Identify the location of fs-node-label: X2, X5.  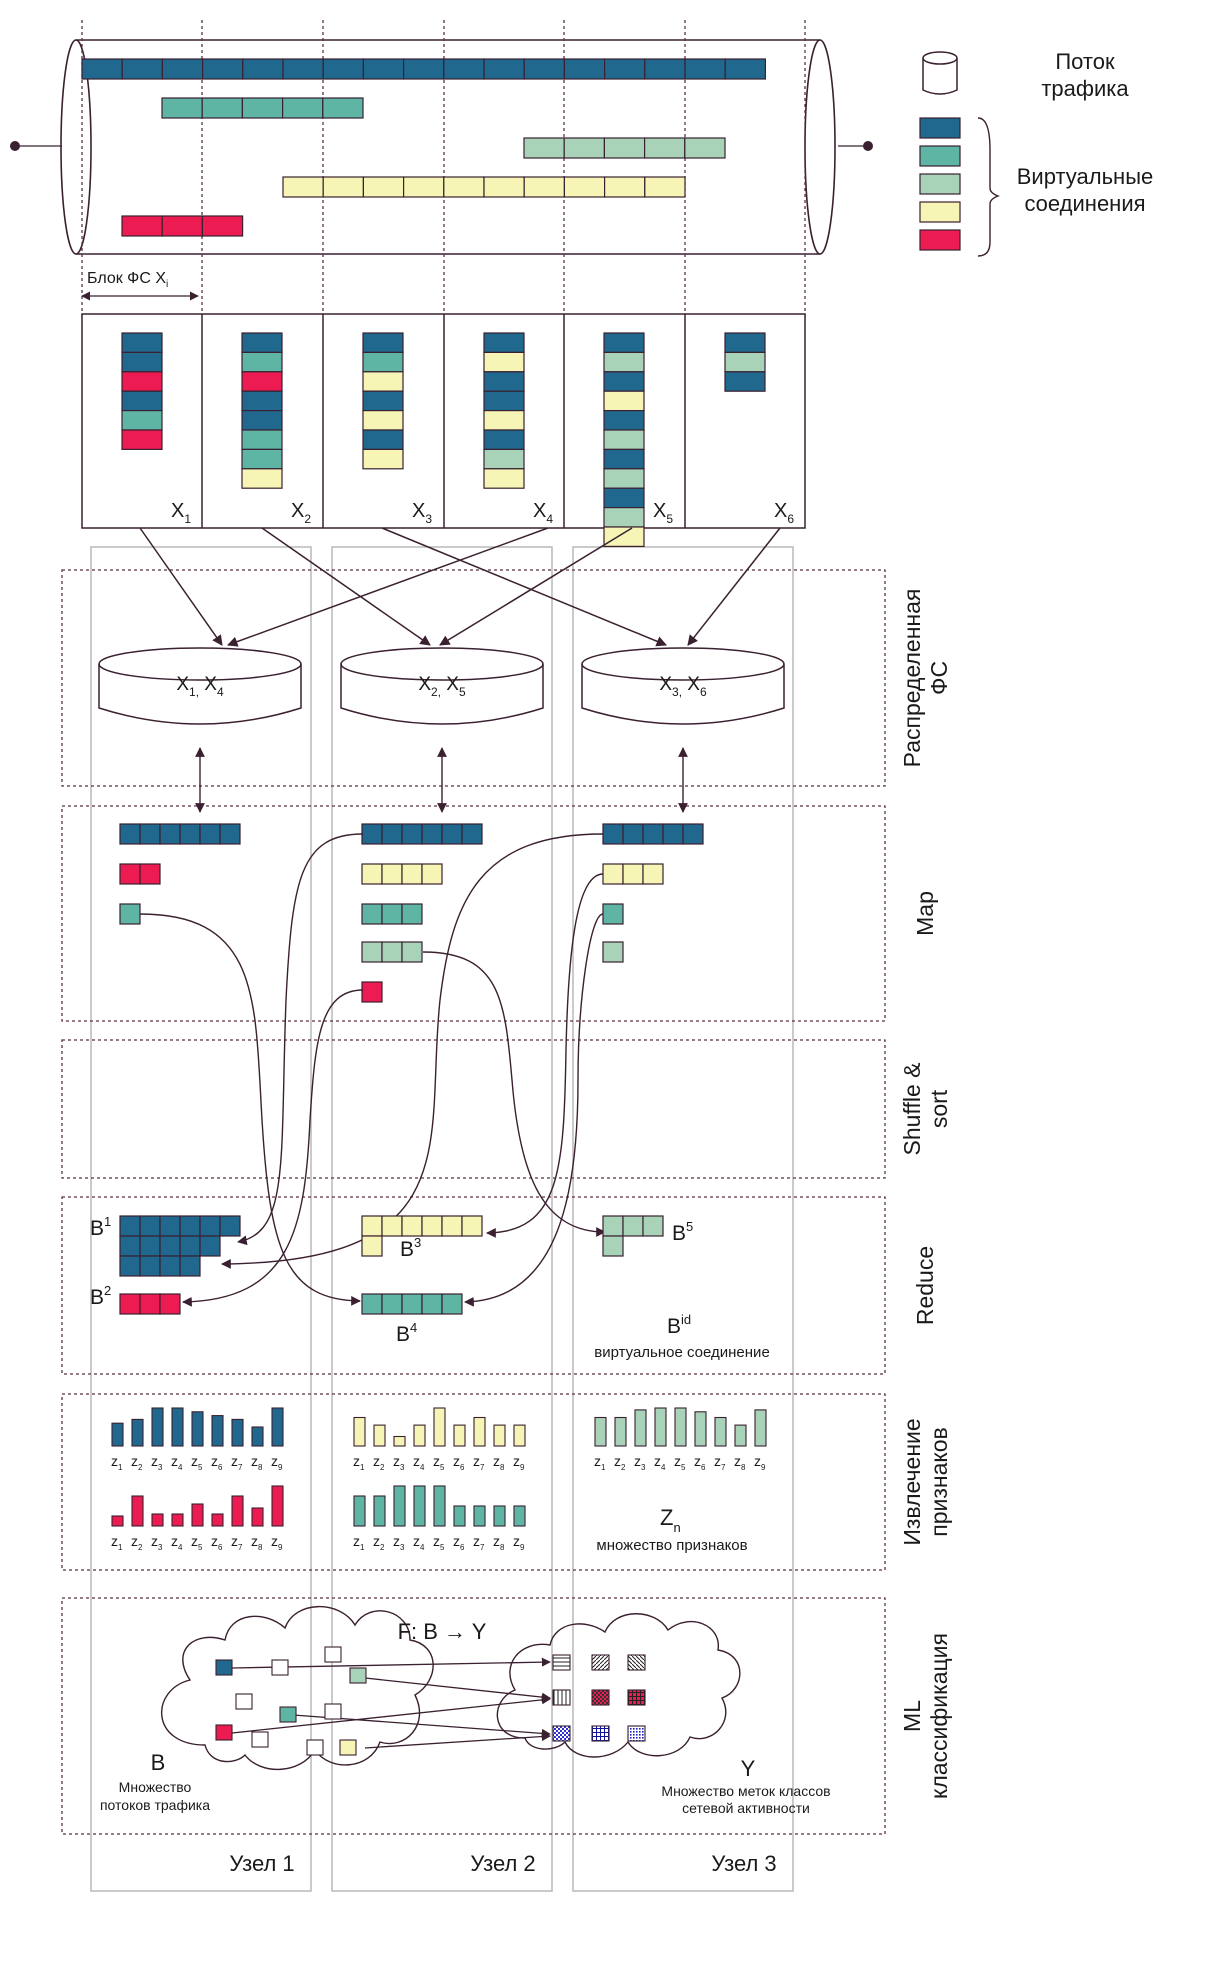
(442, 686).